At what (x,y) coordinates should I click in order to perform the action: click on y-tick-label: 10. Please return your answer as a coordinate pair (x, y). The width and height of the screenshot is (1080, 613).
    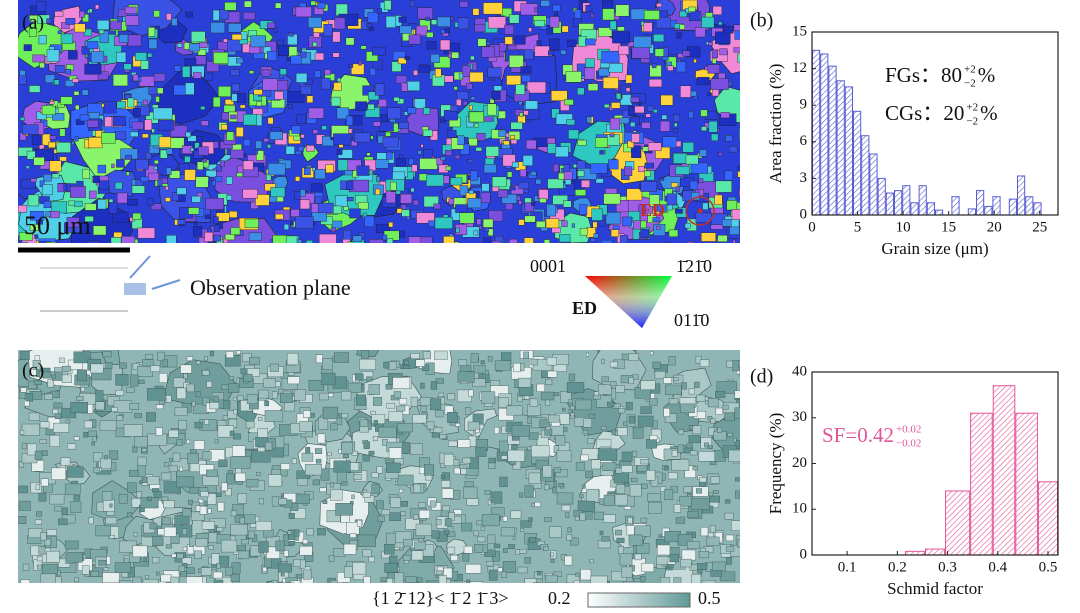
    Looking at the image, I should click on (799, 509).